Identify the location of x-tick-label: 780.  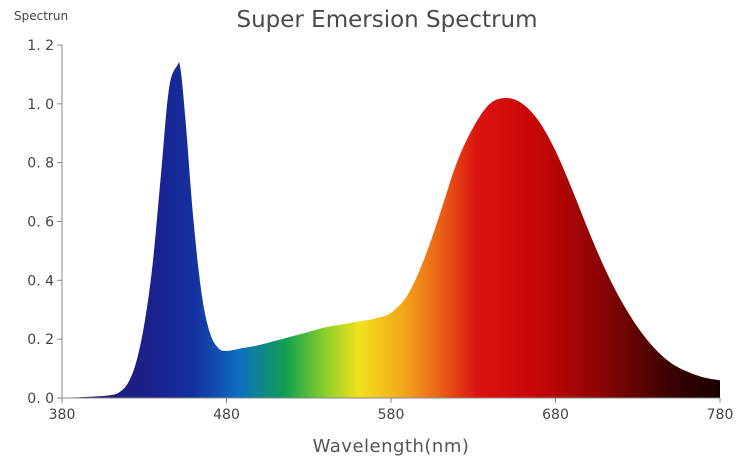
(720, 415).